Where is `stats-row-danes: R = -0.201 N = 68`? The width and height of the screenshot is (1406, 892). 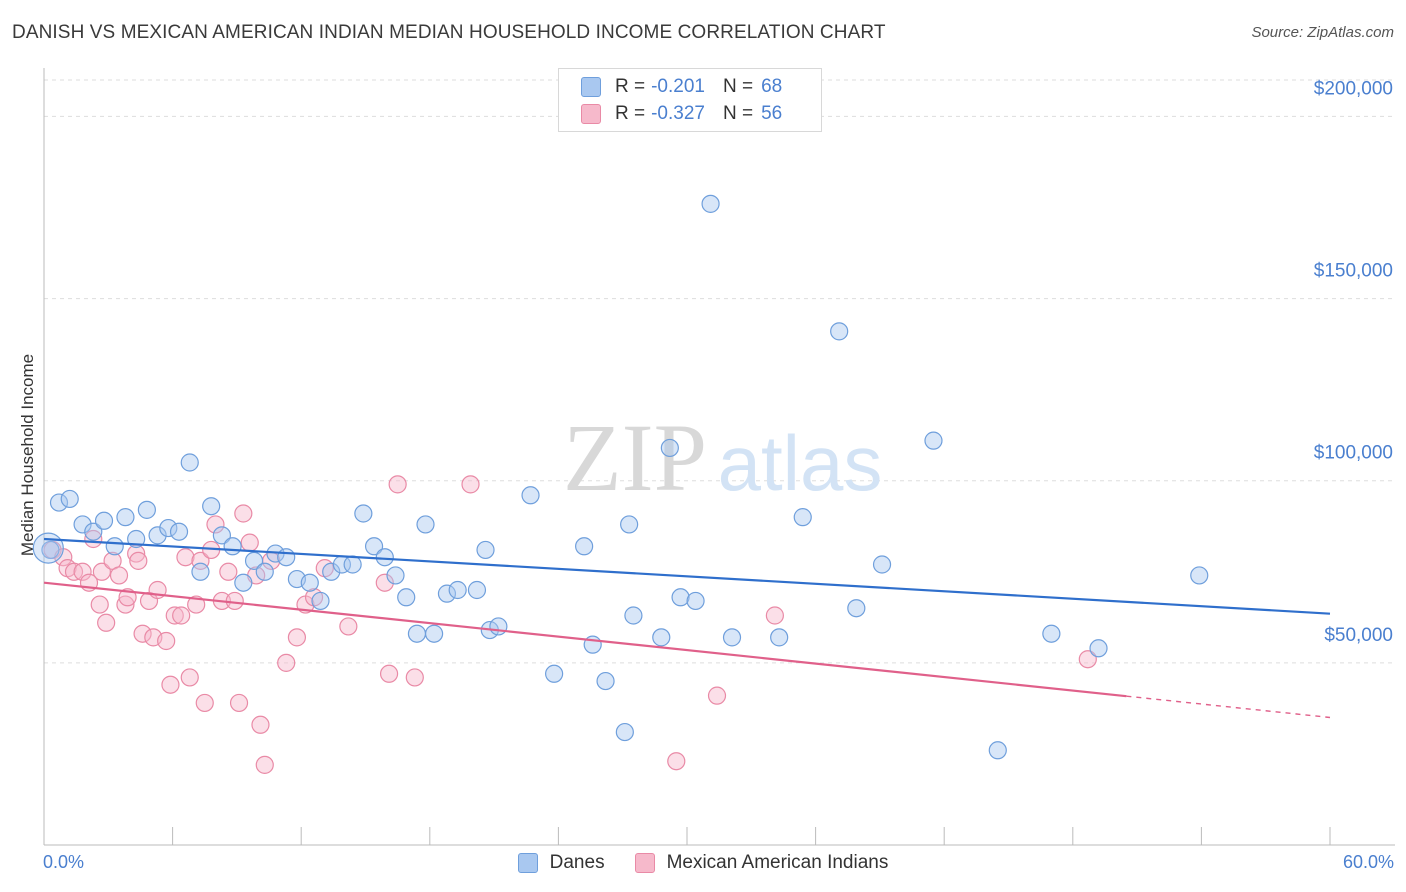
stats-row-danes: R = -0.201 N = 68 is located at coordinates (681, 87).